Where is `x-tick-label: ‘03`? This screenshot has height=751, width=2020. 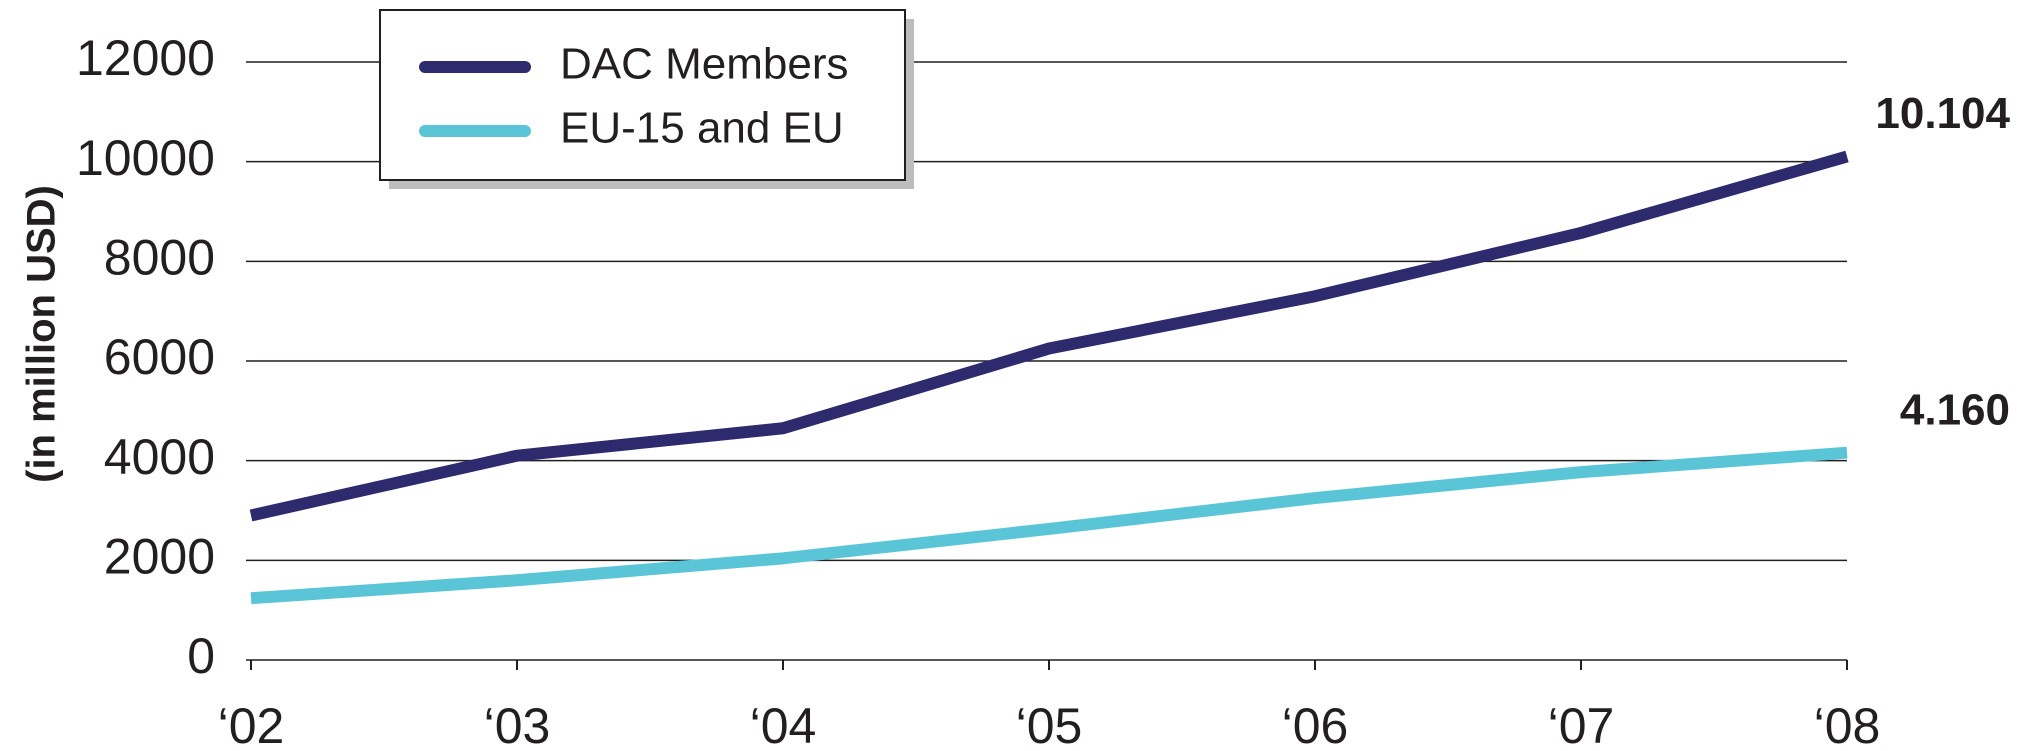
x-tick-label: ‘03 is located at coordinates (517, 724).